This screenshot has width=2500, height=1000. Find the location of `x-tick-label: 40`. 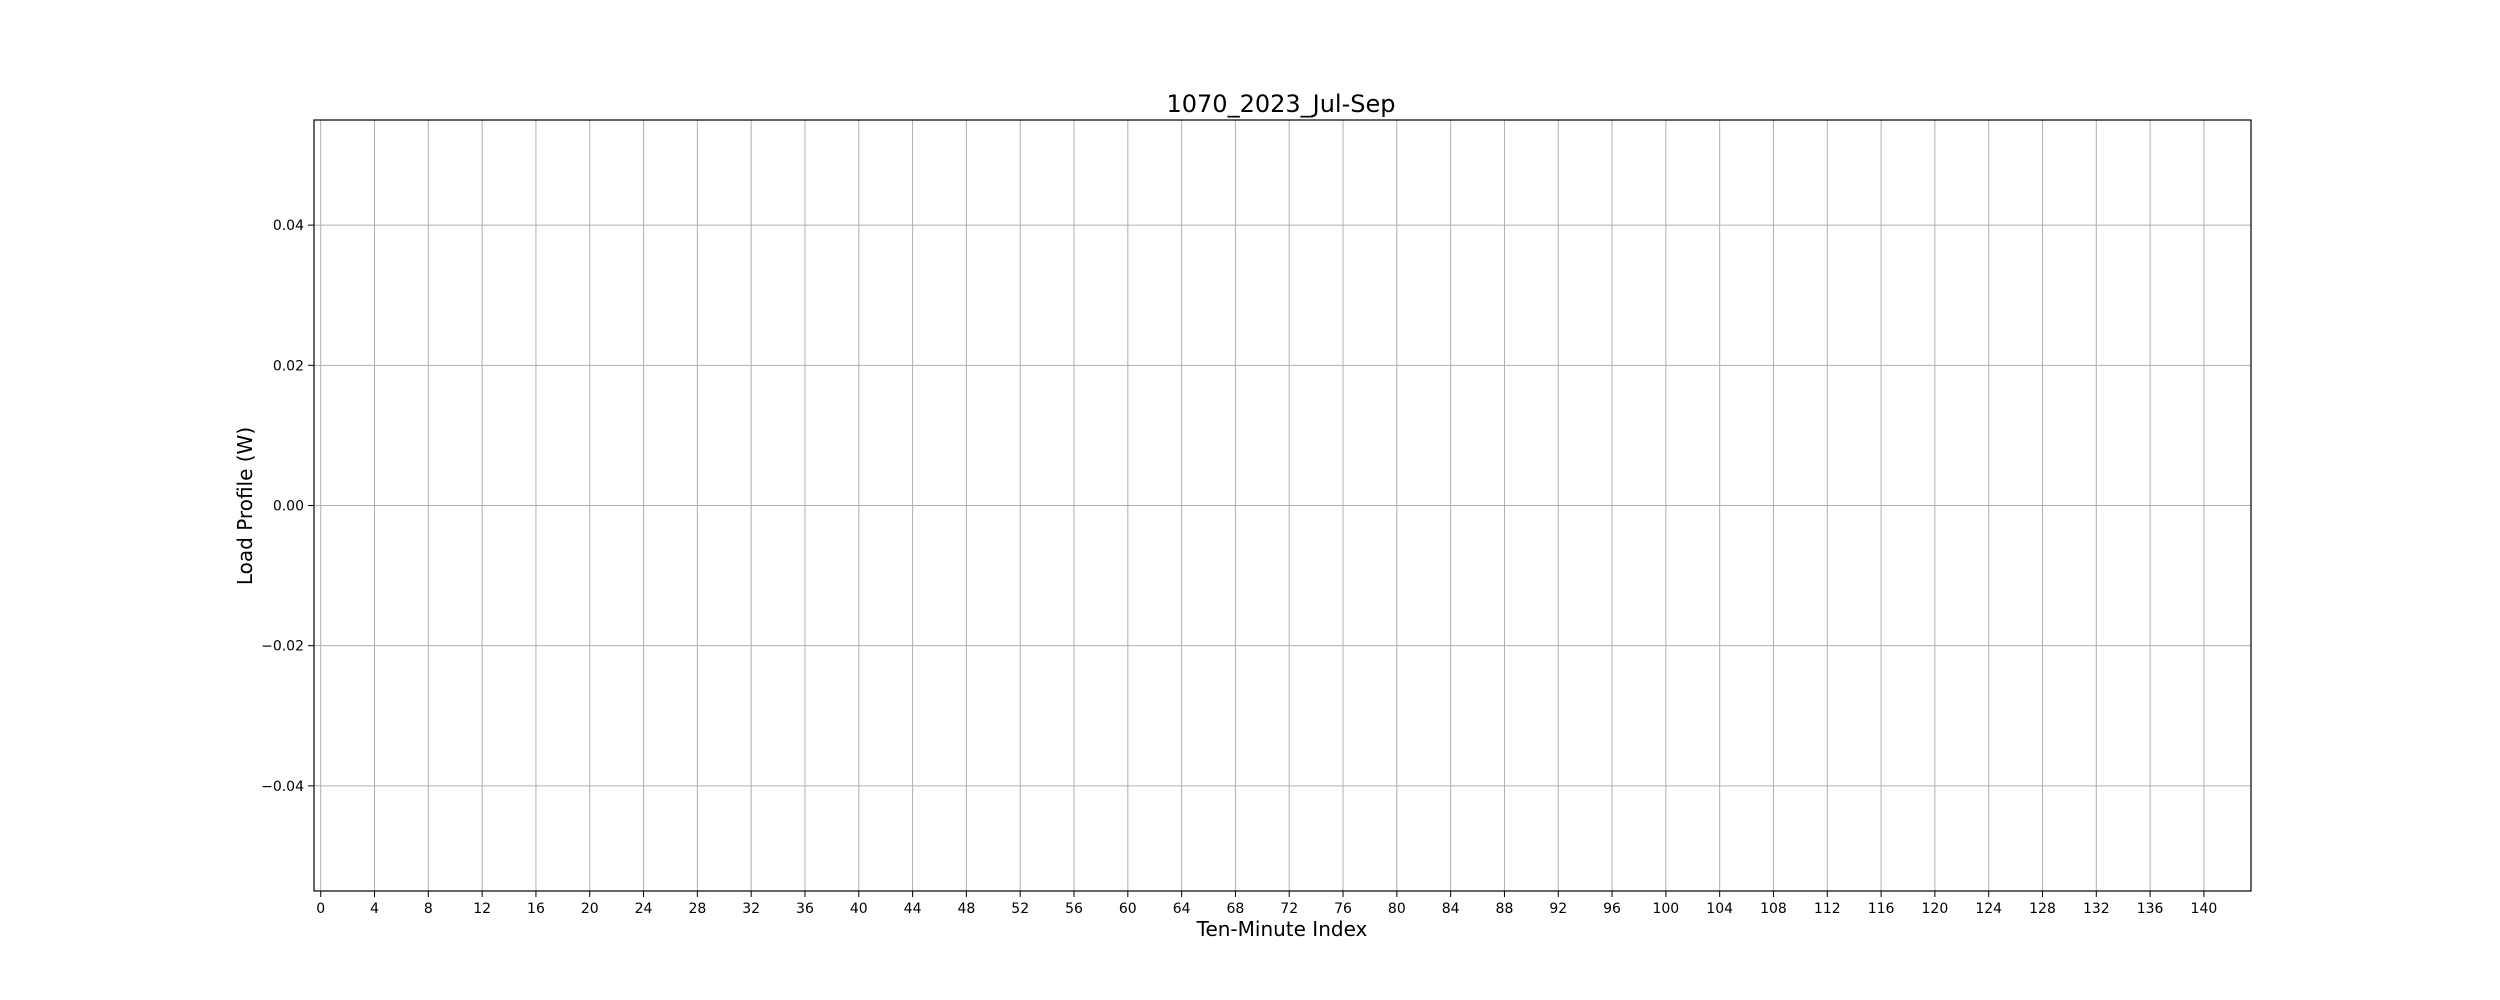

x-tick-label: 40 is located at coordinates (859, 909).